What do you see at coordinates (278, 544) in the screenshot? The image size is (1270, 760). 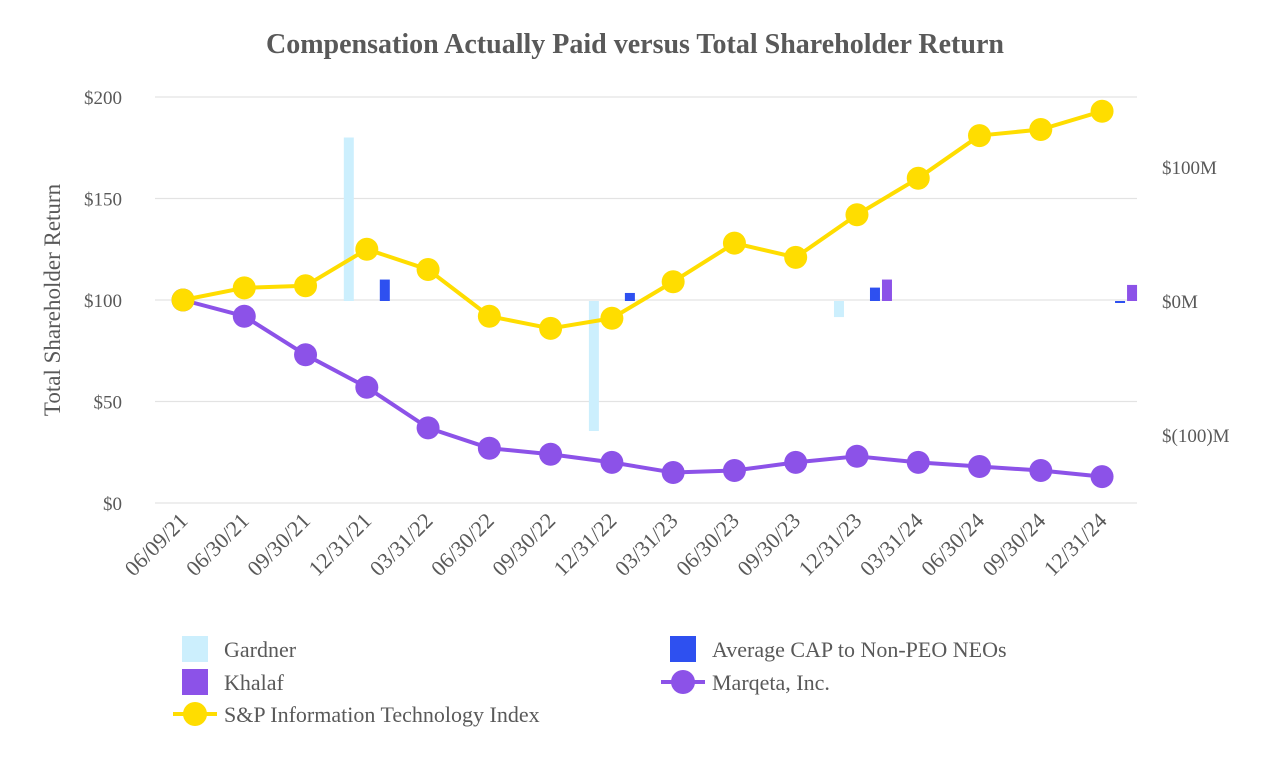 I see `x-tick-label: 09/30/21` at bounding box center [278, 544].